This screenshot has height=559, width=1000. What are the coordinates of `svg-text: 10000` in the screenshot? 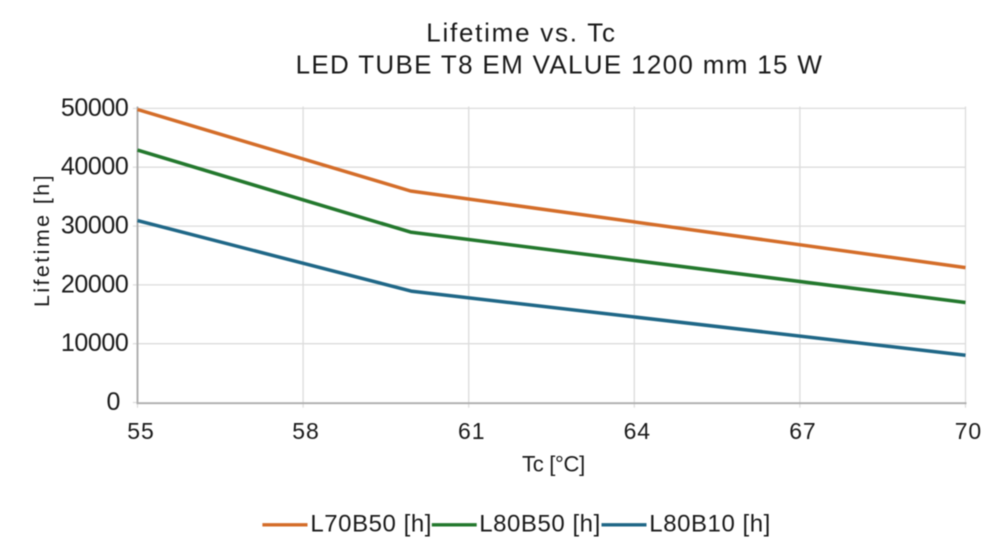 It's located at (95, 343).